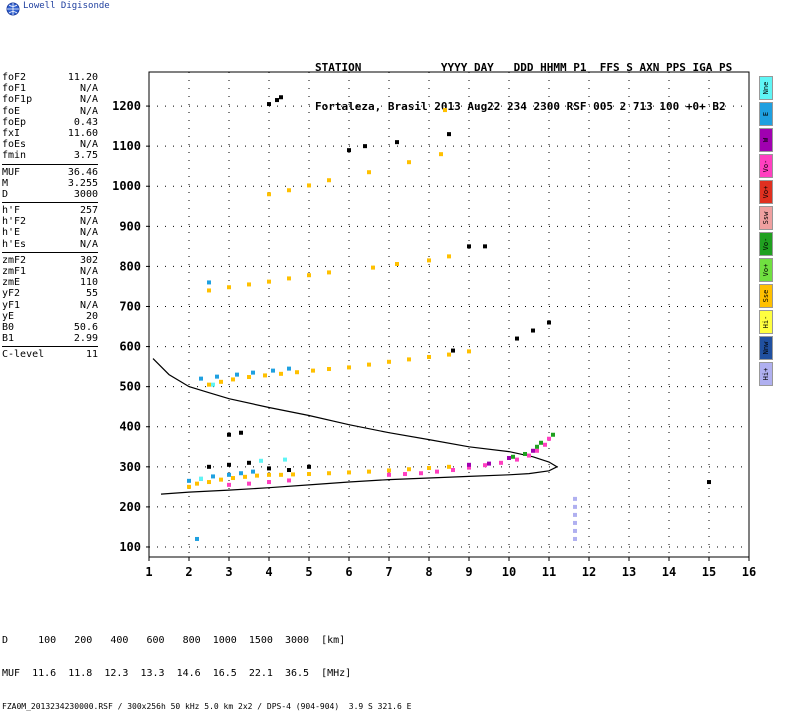  I want to click on y-tick-label: 1200, so click(126, 106).